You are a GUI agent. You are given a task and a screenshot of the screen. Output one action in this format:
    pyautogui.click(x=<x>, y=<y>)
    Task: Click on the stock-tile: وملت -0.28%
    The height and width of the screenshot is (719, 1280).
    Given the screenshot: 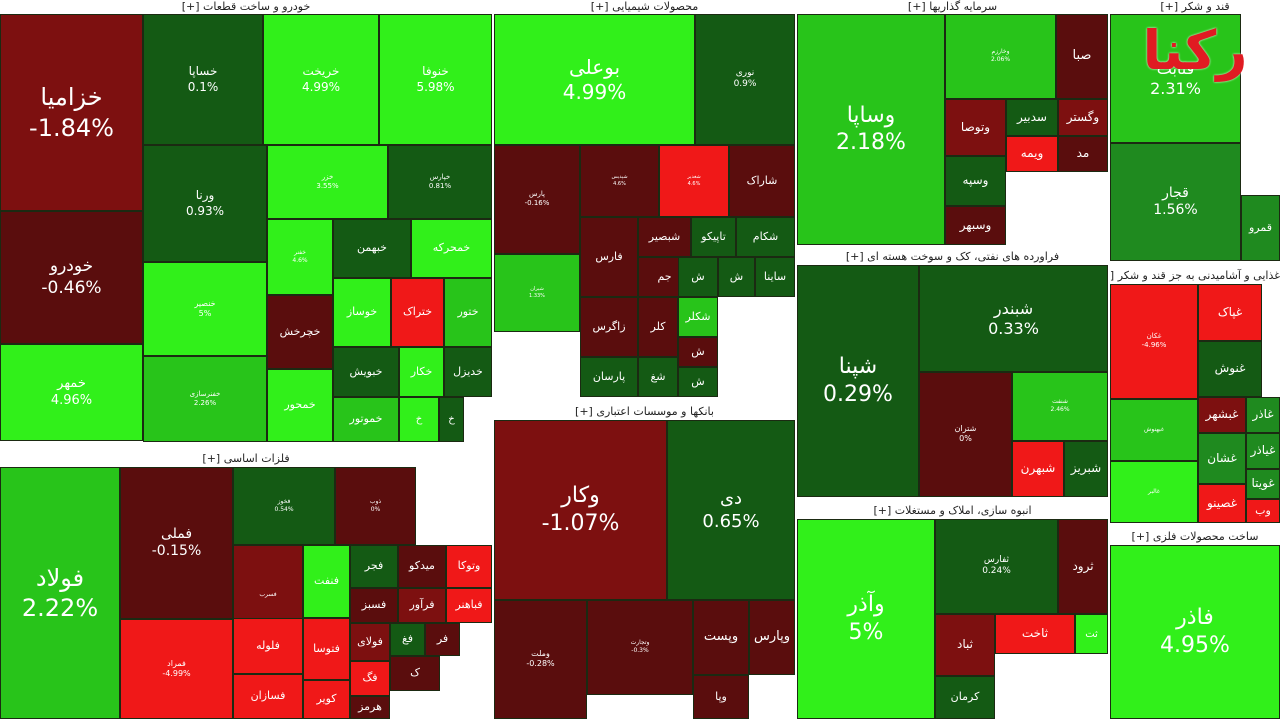 What is the action you would take?
    pyautogui.click(x=540, y=659)
    